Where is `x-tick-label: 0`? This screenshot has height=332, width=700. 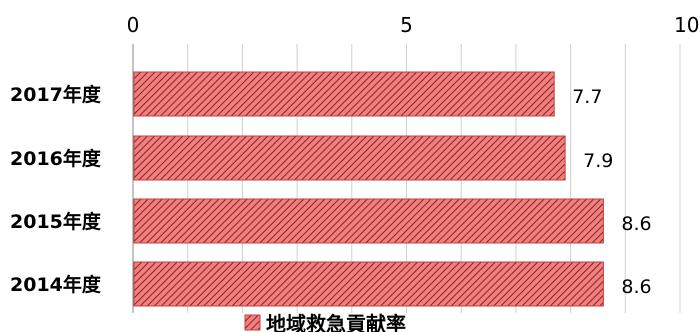 x-tick-label: 0 is located at coordinates (133, 25).